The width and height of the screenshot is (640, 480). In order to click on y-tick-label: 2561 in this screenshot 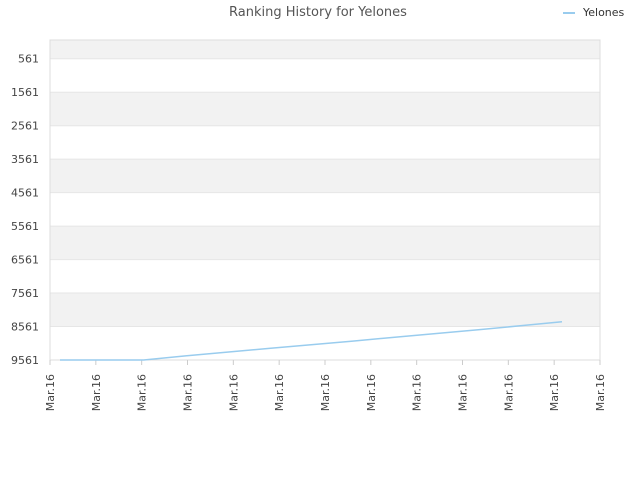, I will do `click(25, 126)`.